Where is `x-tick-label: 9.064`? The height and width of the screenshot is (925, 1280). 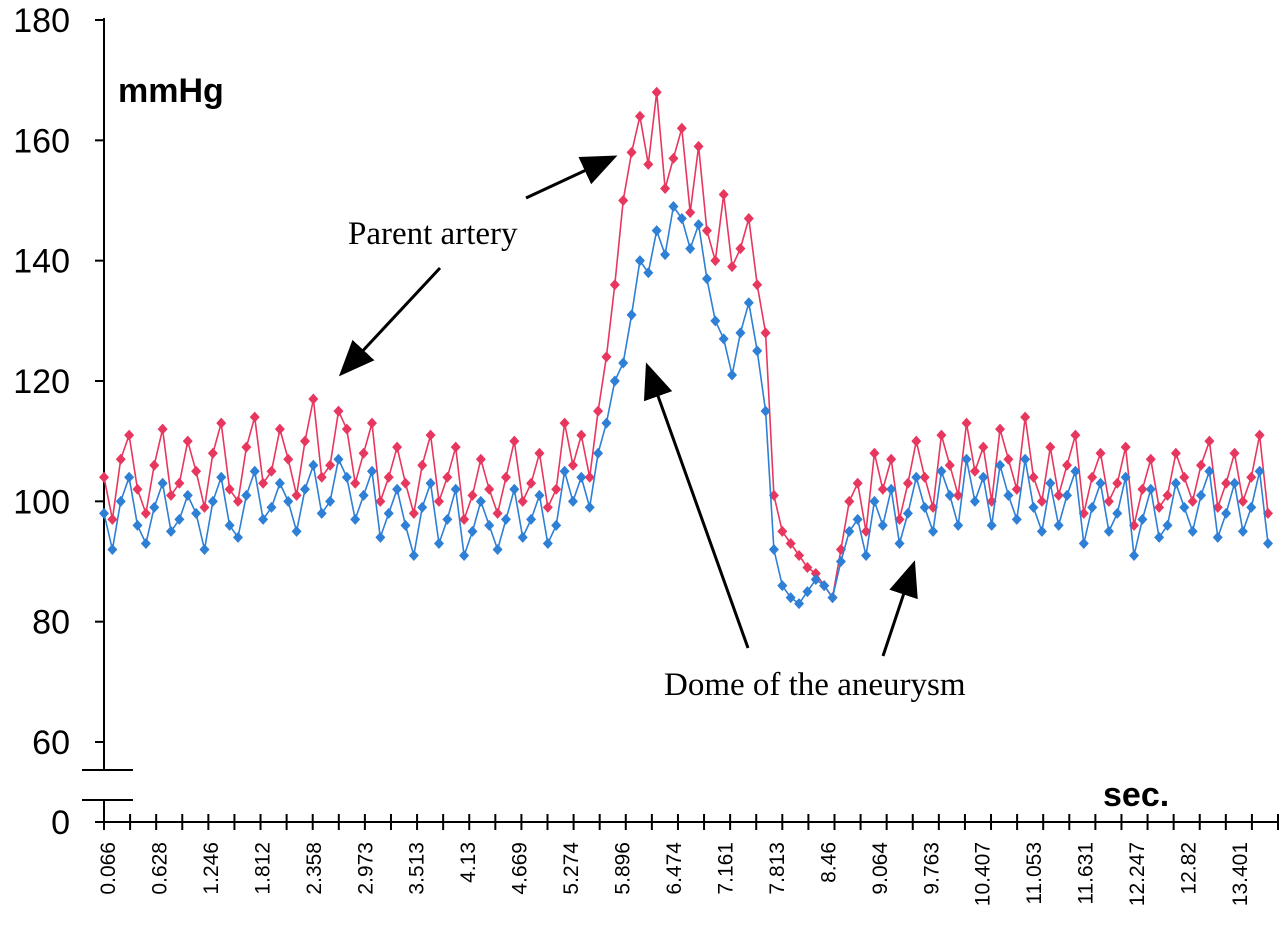
x-tick-label: 9.064 is located at coordinates (880, 868).